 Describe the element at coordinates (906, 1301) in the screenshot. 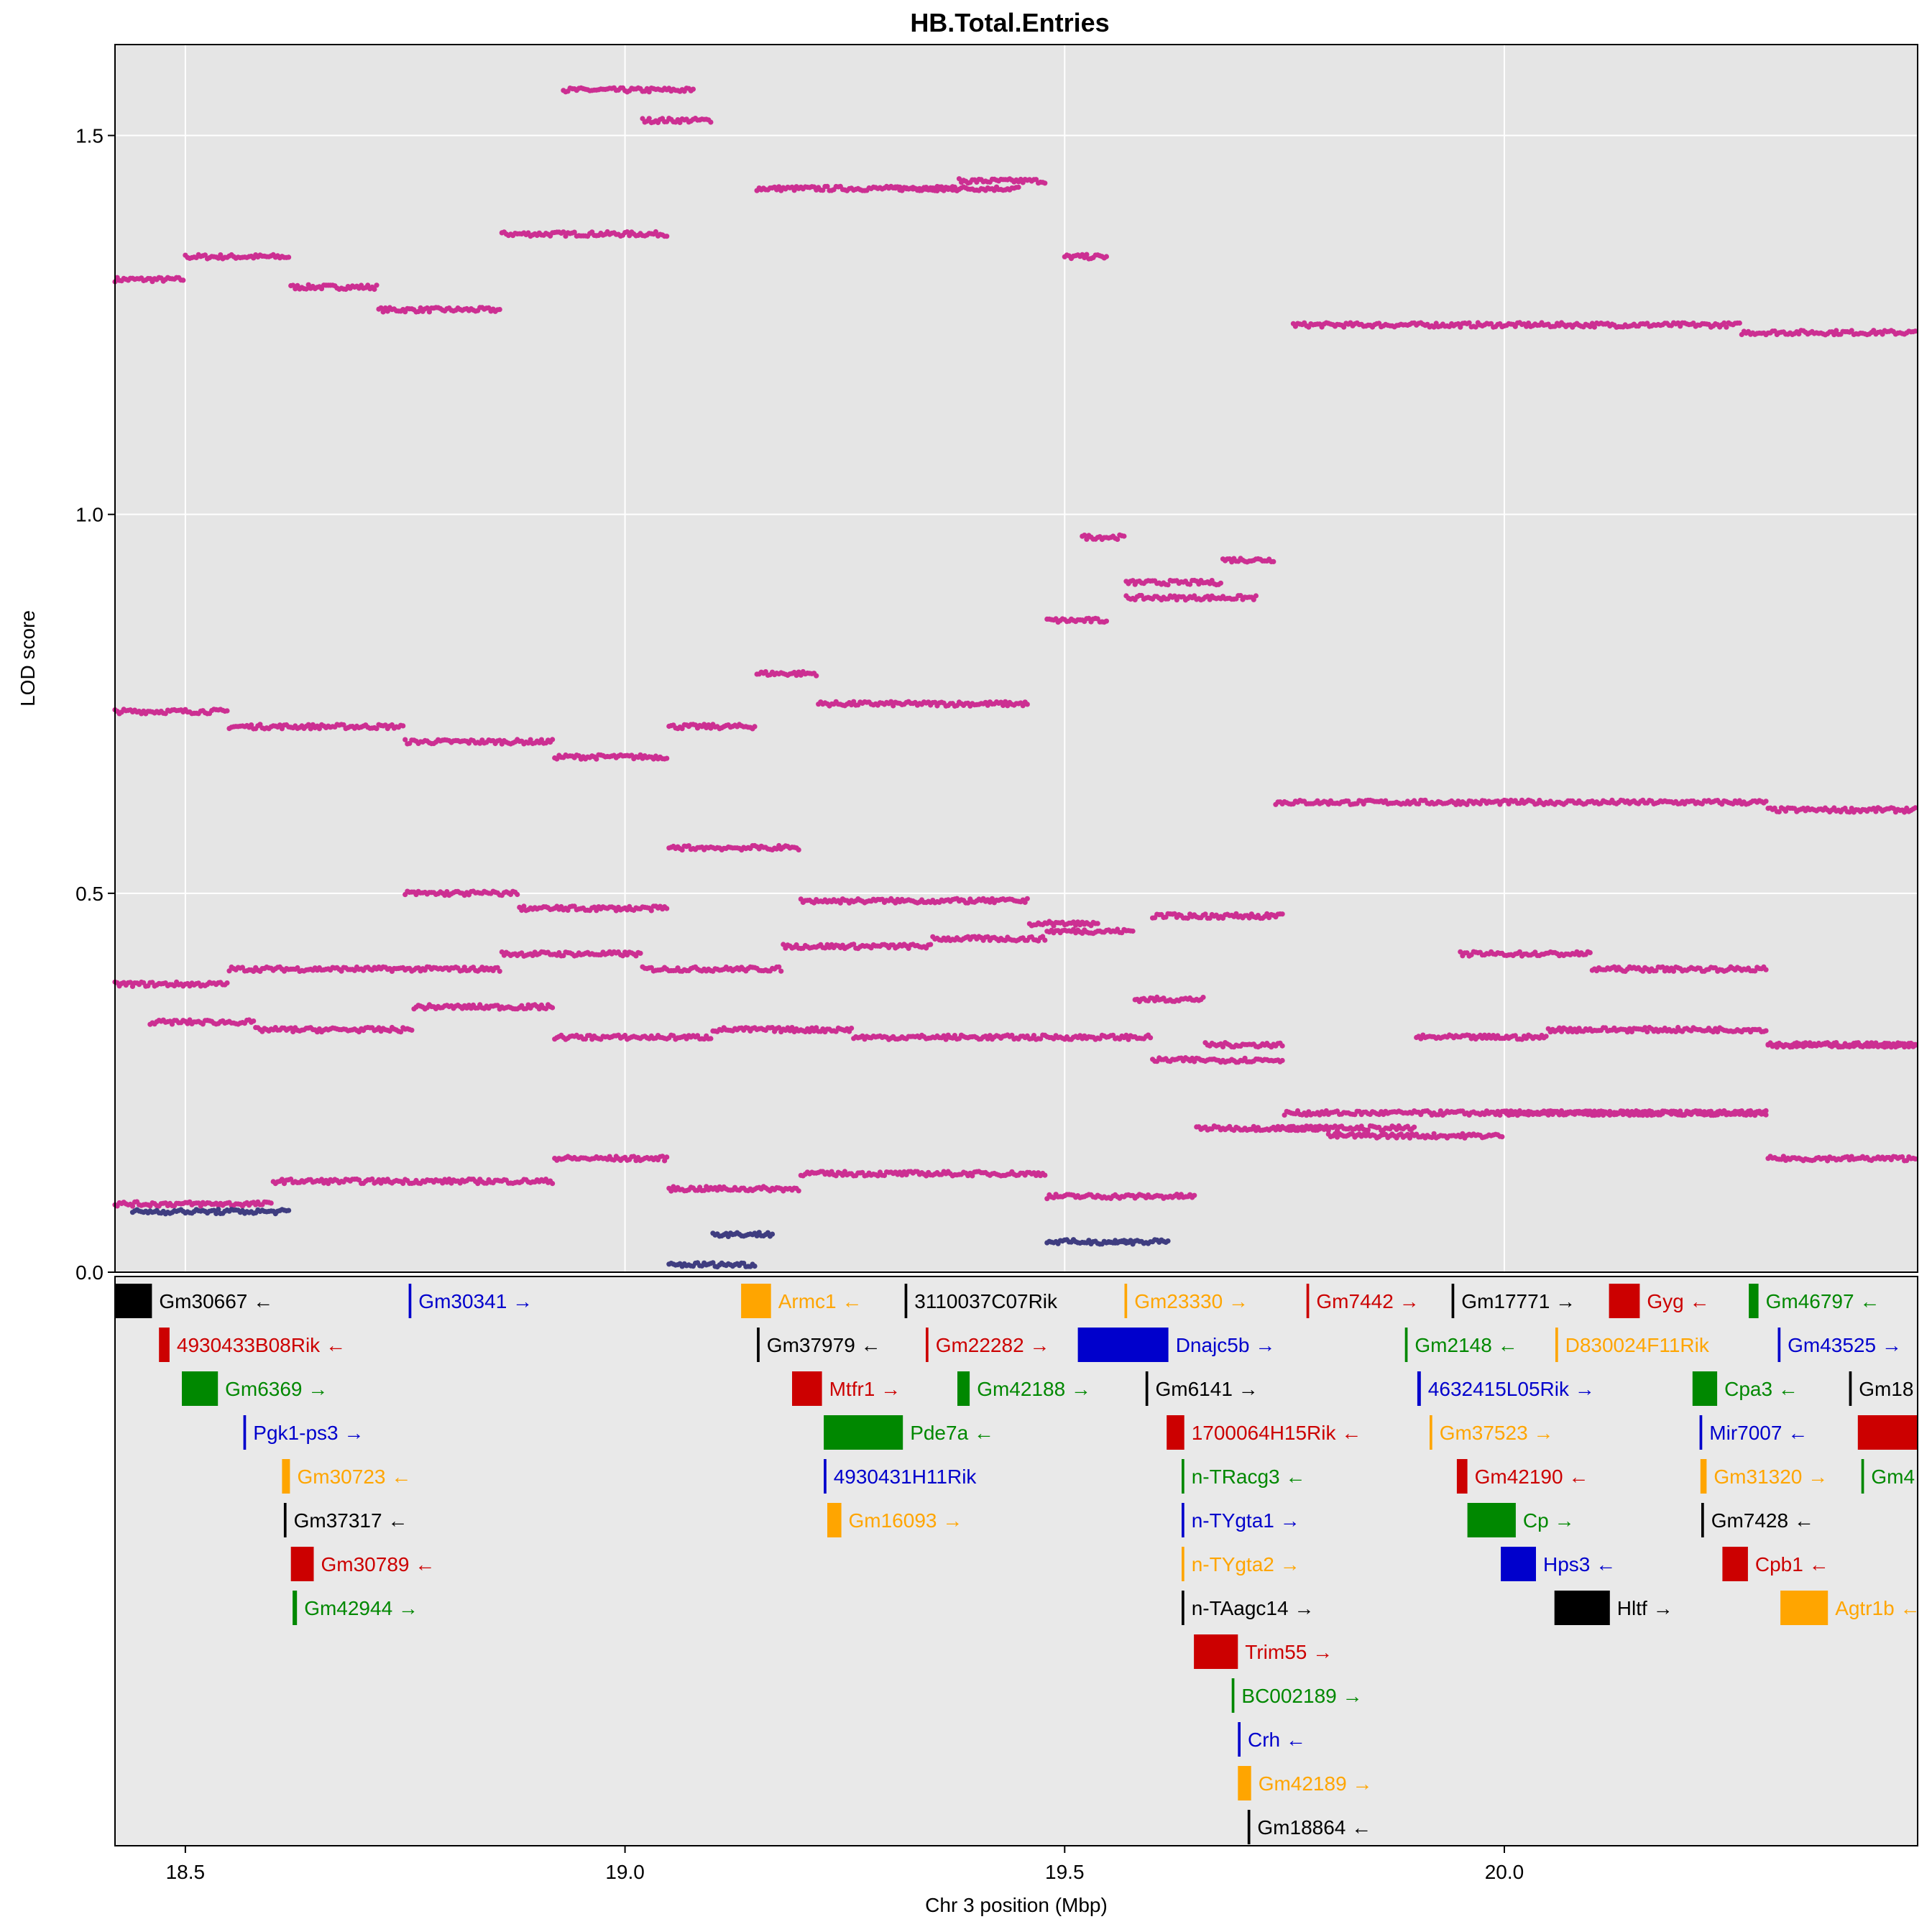

I see `gene-body` at that location.